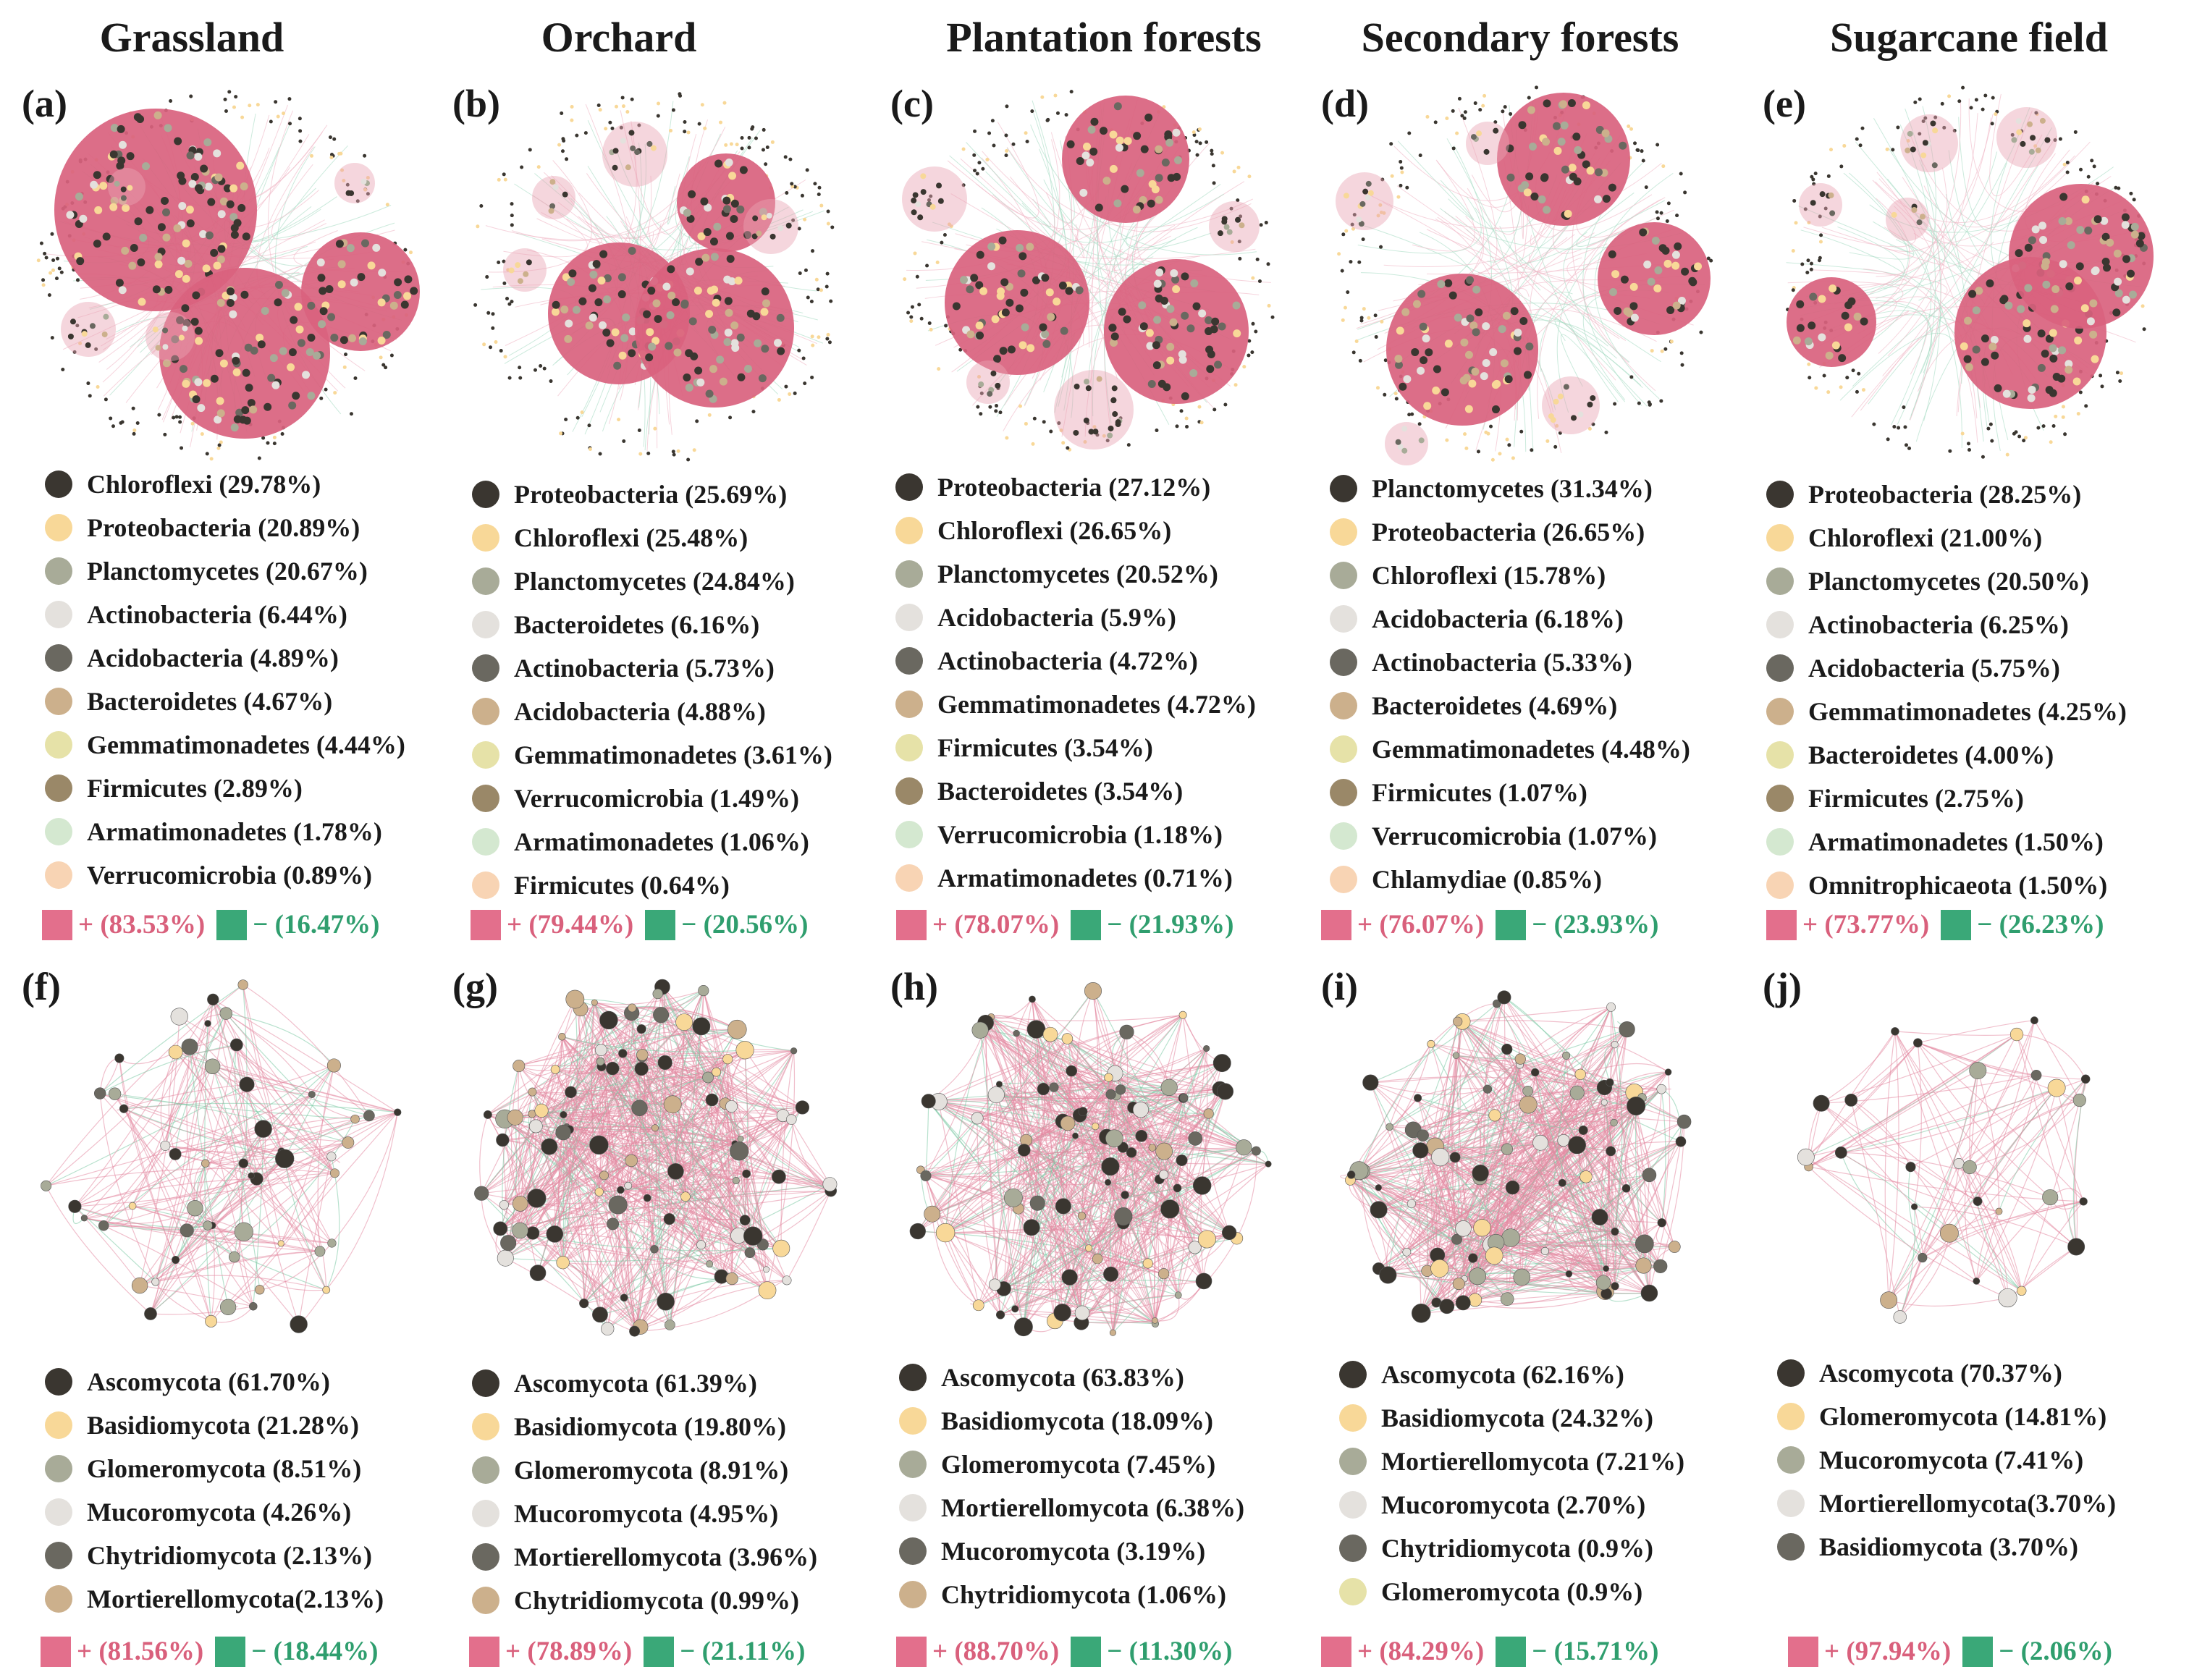  I want to click on positive-percentage: + (97.94%), so click(1888, 1651).